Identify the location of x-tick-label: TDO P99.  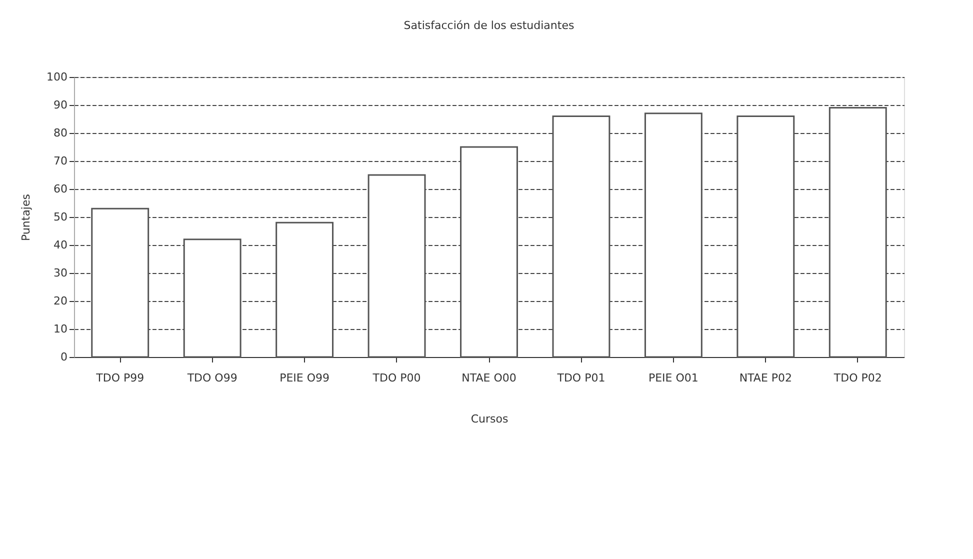
(119, 378).